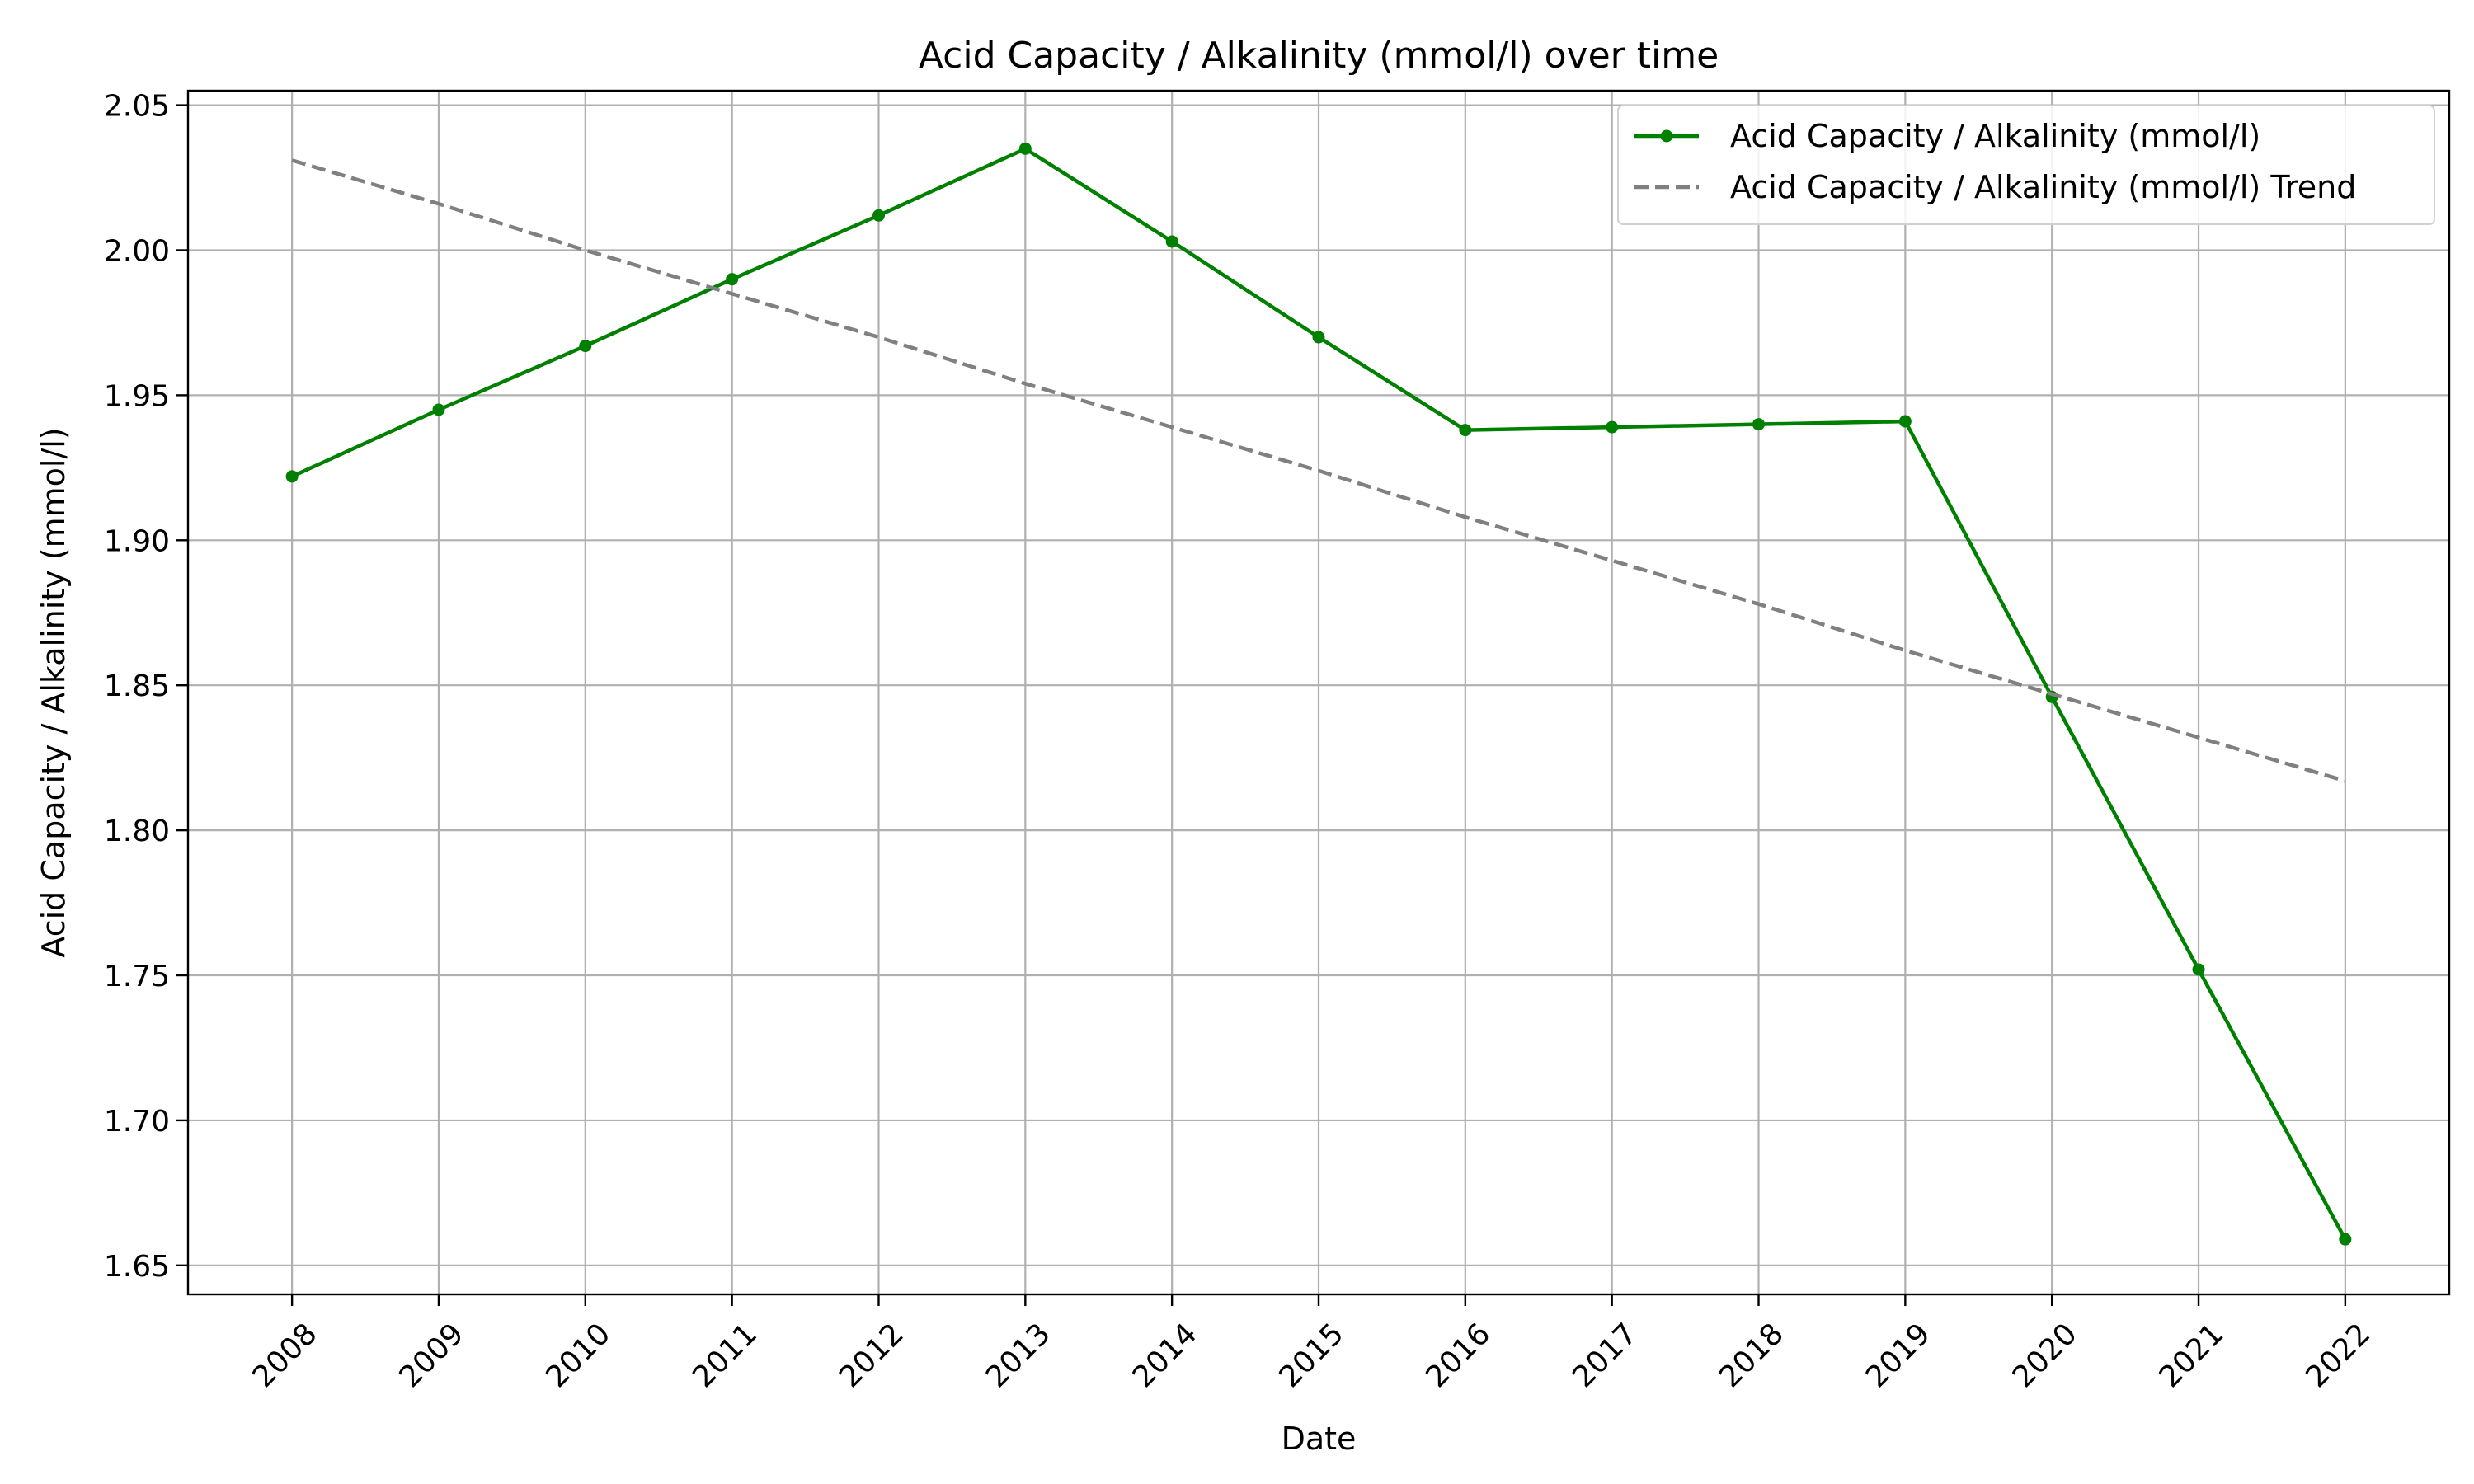 The width and height of the screenshot is (2474, 1484). I want to click on y-tick-label: 1.75, so click(137, 976).